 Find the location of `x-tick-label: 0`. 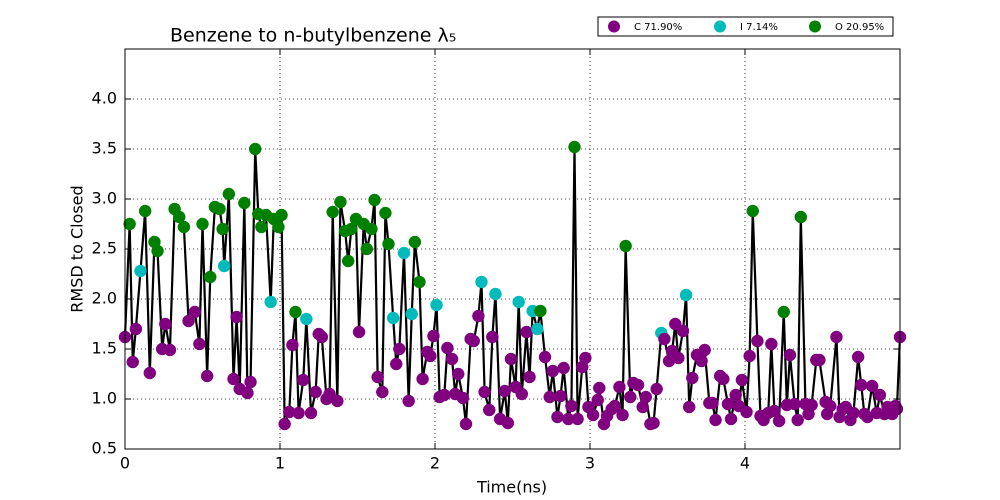

x-tick-label: 0 is located at coordinates (125, 463).